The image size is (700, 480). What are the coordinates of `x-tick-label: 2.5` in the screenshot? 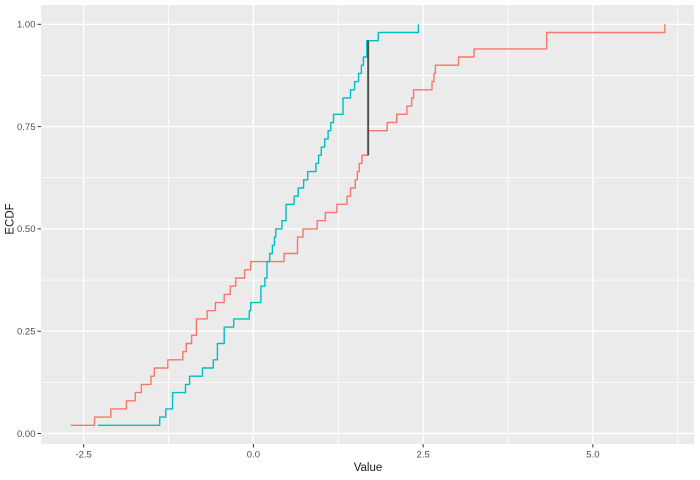 It's located at (423, 455).